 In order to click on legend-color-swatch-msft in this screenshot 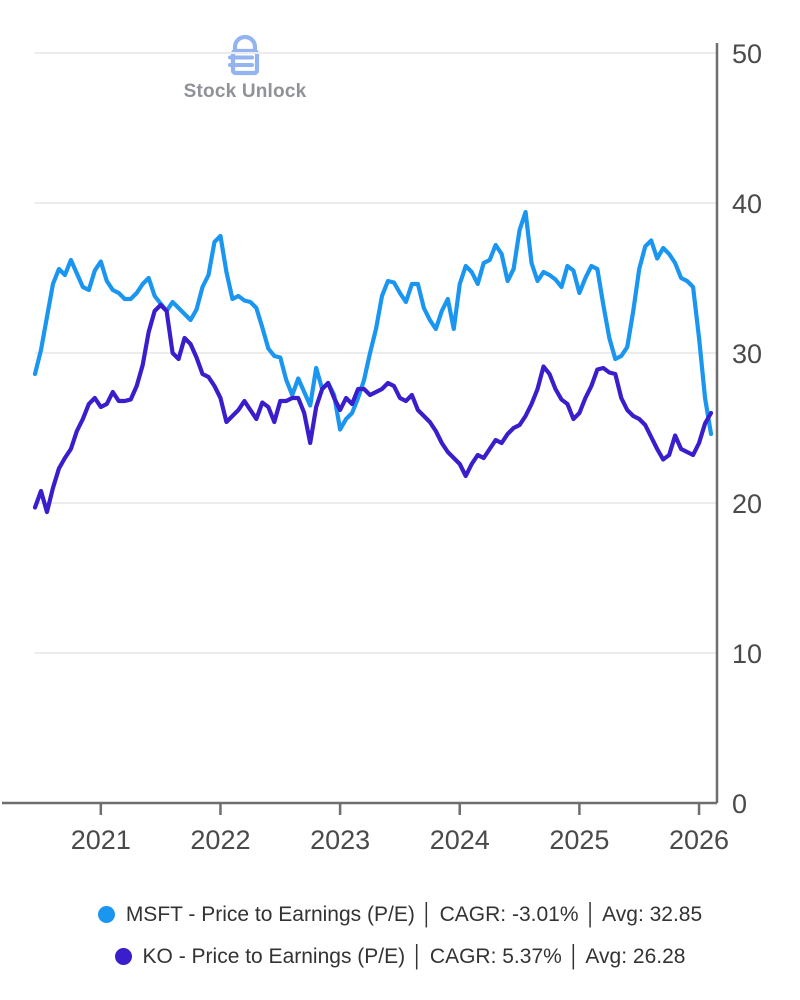, I will do `click(106, 914)`.